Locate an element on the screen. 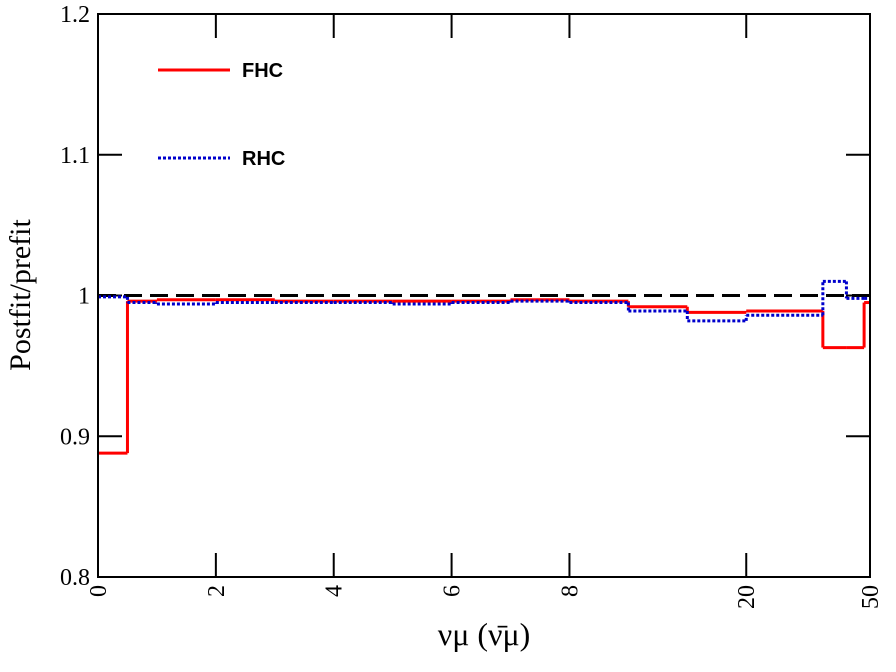  x-tick-label: 8 is located at coordinates (570, 591).